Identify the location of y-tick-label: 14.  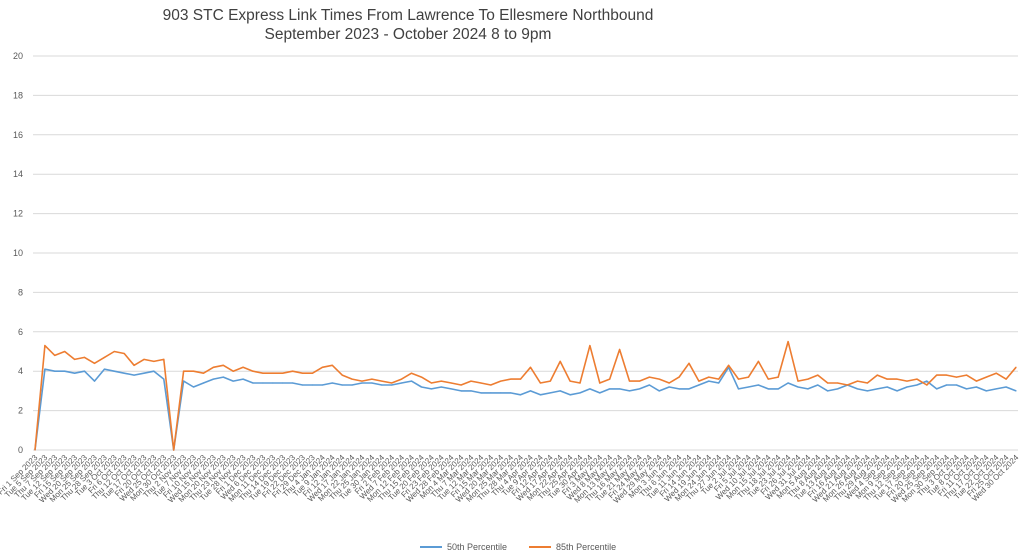
(18, 174).